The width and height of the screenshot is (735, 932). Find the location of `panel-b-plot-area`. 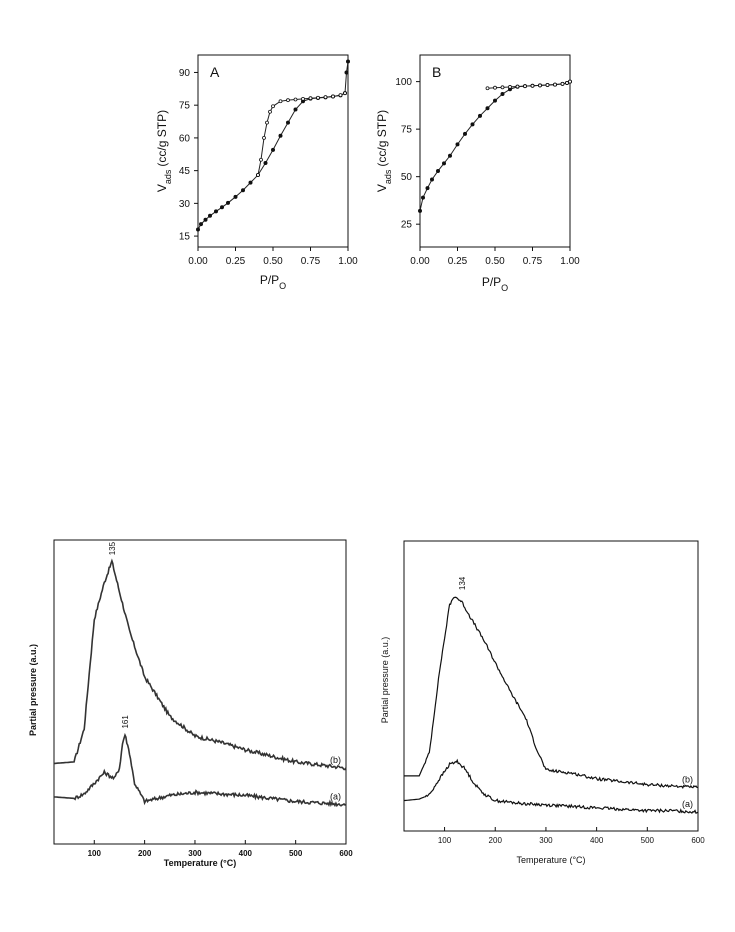

panel-b-plot-area is located at coordinates (495, 146).